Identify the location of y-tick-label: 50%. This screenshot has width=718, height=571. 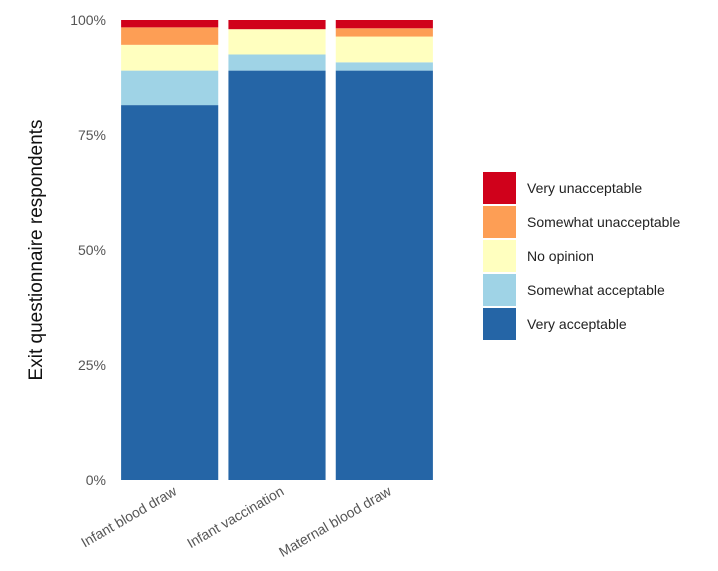
(92, 250).